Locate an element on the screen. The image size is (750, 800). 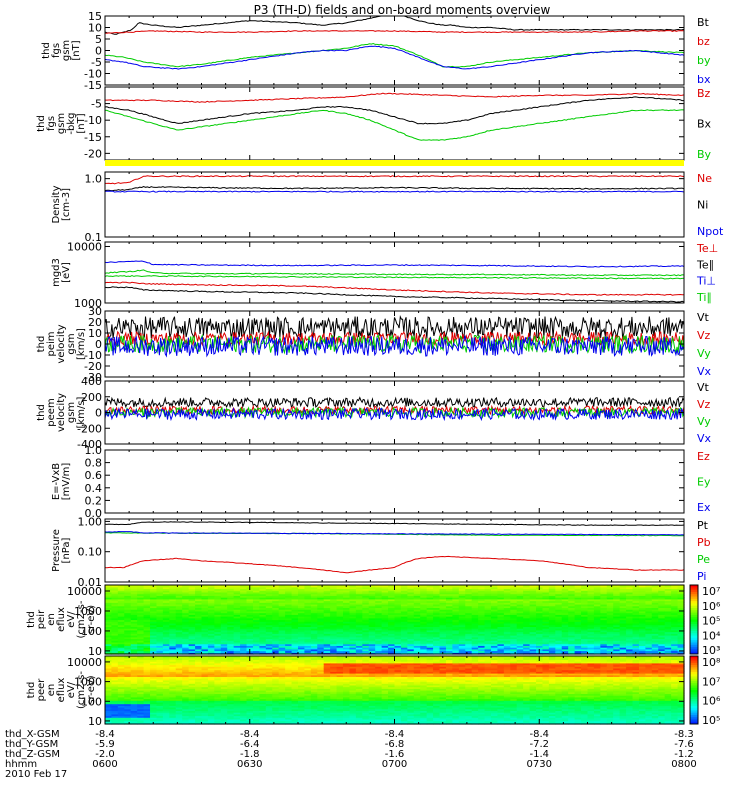
legend-Bt: Bt is located at coordinates (703, 22).